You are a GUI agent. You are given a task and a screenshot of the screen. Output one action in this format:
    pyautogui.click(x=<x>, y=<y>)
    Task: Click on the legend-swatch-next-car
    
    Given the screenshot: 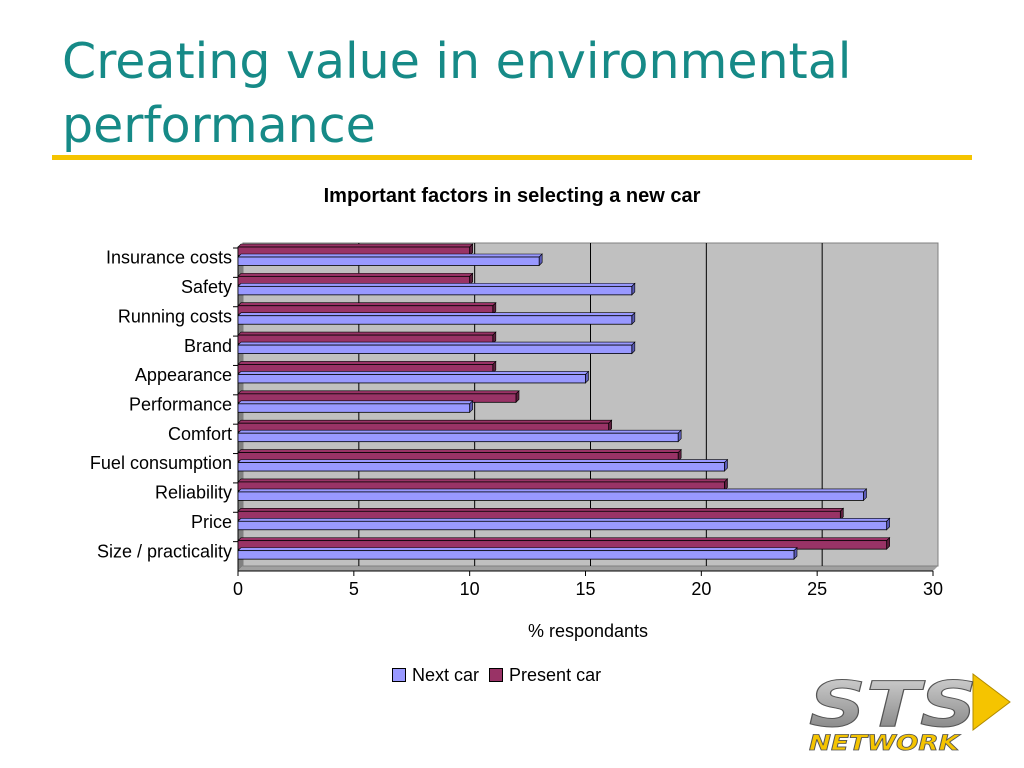 What is the action you would take?
    pyautogui.click(x=399, y=675)
    